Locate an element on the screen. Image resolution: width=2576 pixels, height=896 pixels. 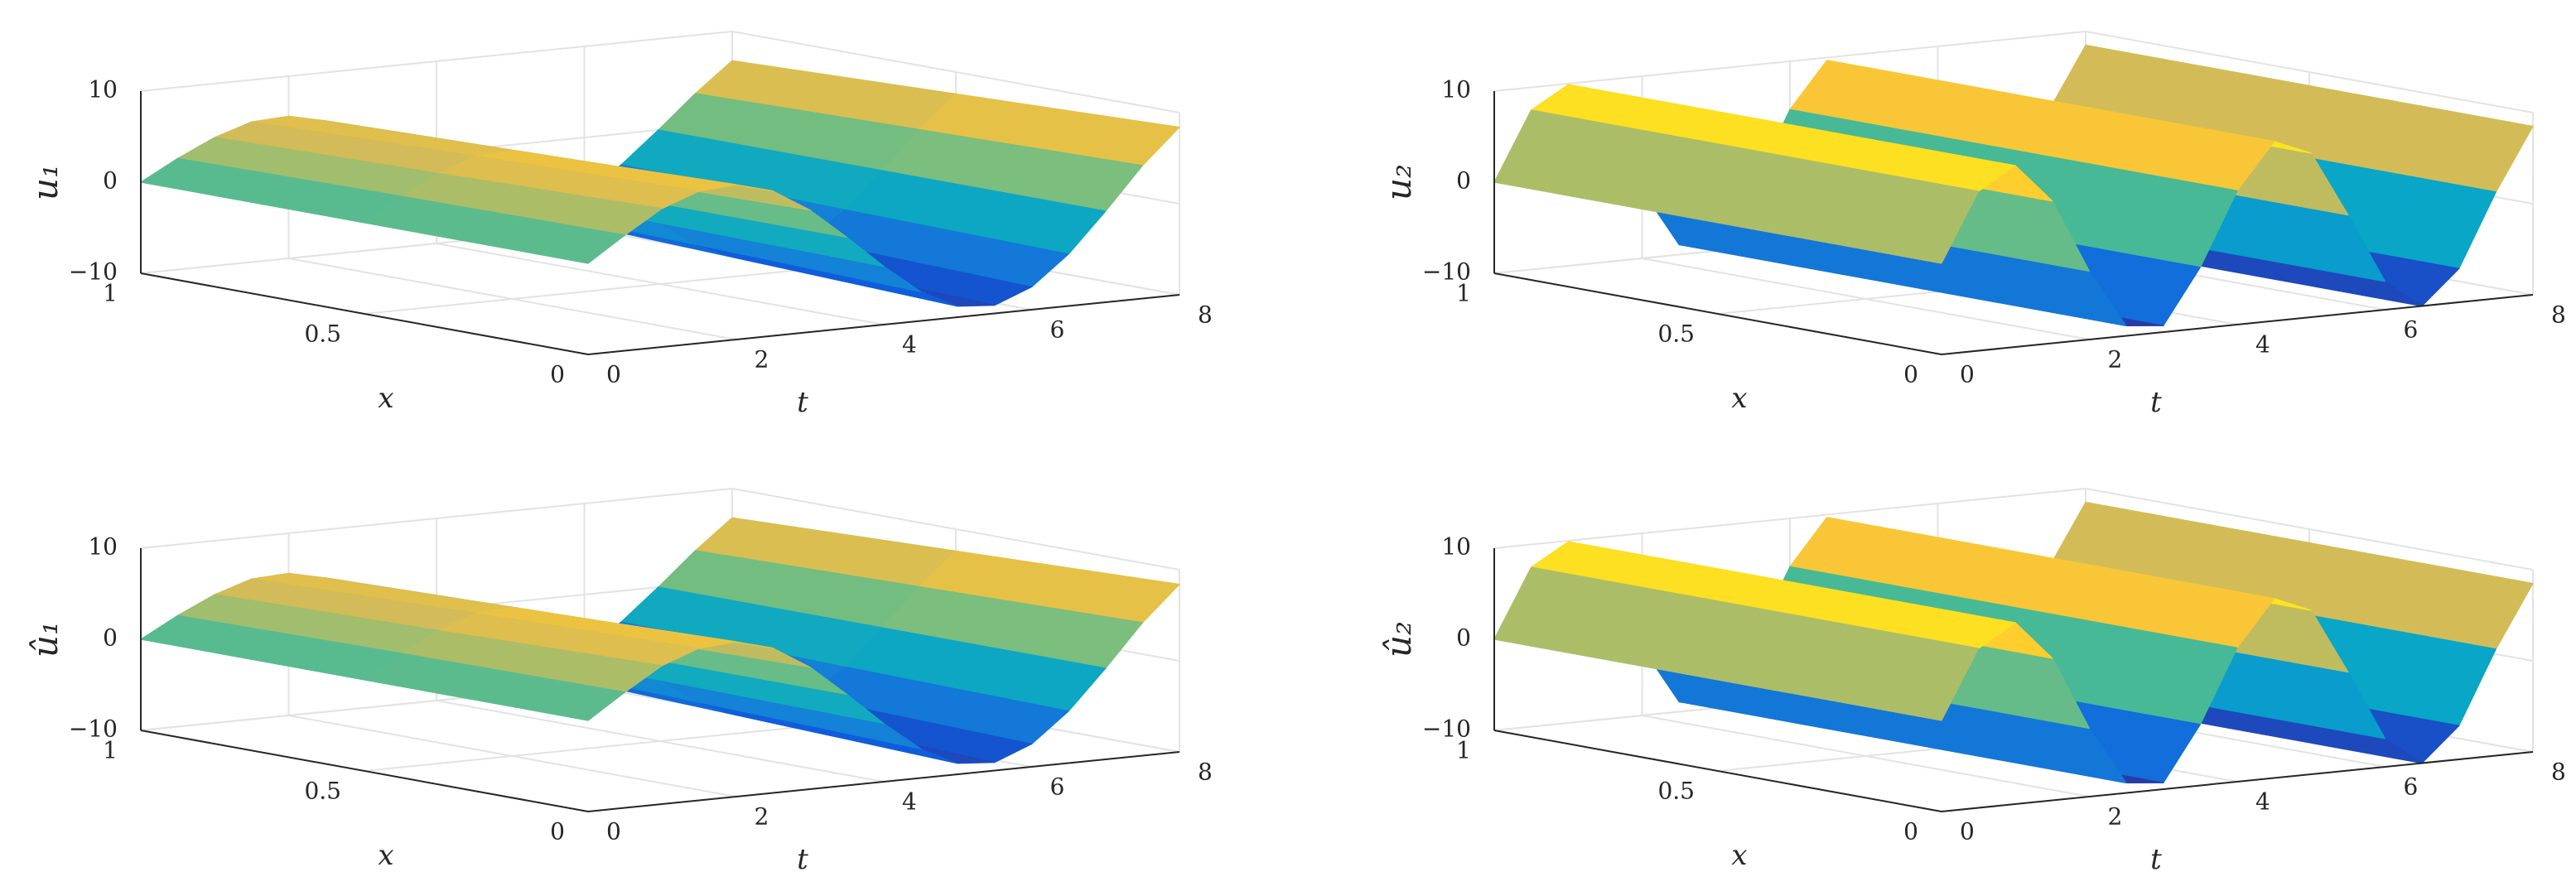
z-axis-label: u₂ is located at coordinates (1398, 182).